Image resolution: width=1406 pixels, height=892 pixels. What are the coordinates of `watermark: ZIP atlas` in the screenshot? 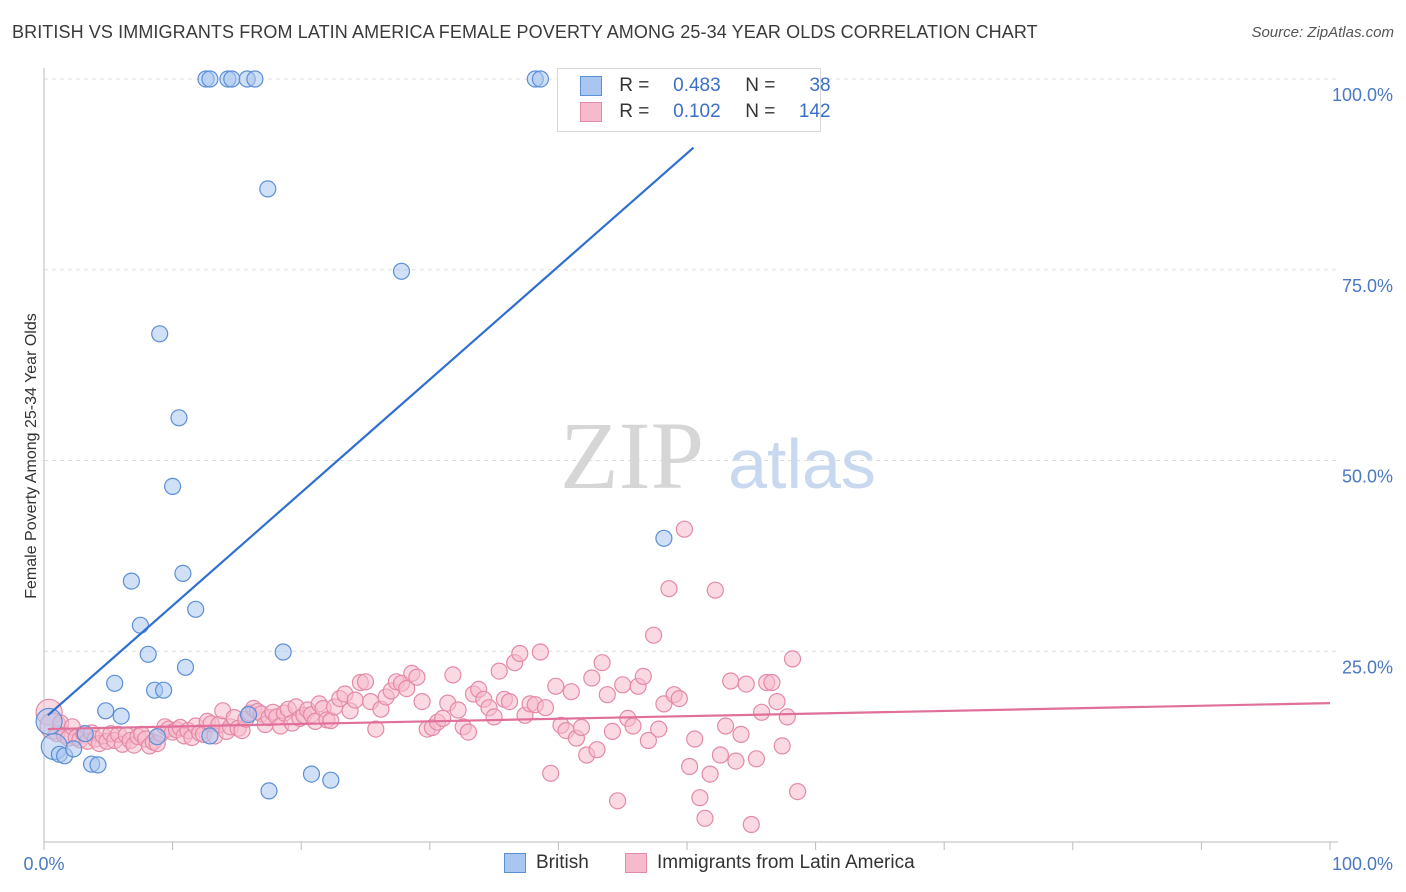 It's located at (718, 455).